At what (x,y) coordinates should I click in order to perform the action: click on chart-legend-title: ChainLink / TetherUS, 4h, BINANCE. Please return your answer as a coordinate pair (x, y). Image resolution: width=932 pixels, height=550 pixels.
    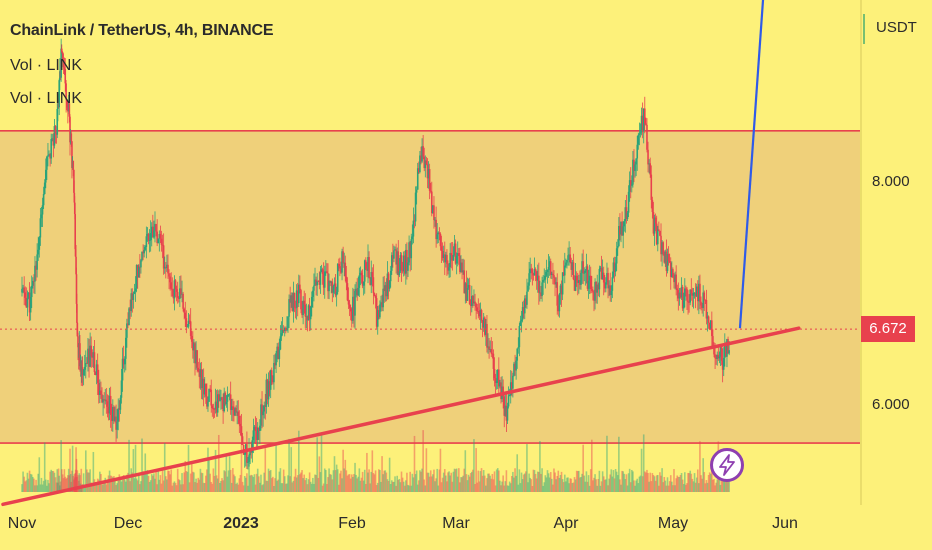
    Looking at the image, I should click on (142, 30).